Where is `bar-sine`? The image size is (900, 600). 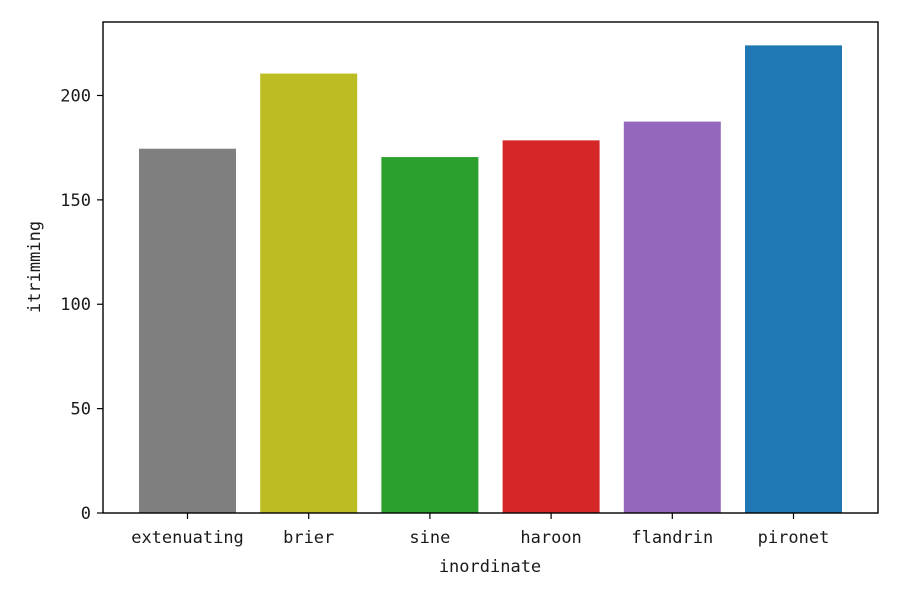
bar-sine is located at coordinates (430, 335).